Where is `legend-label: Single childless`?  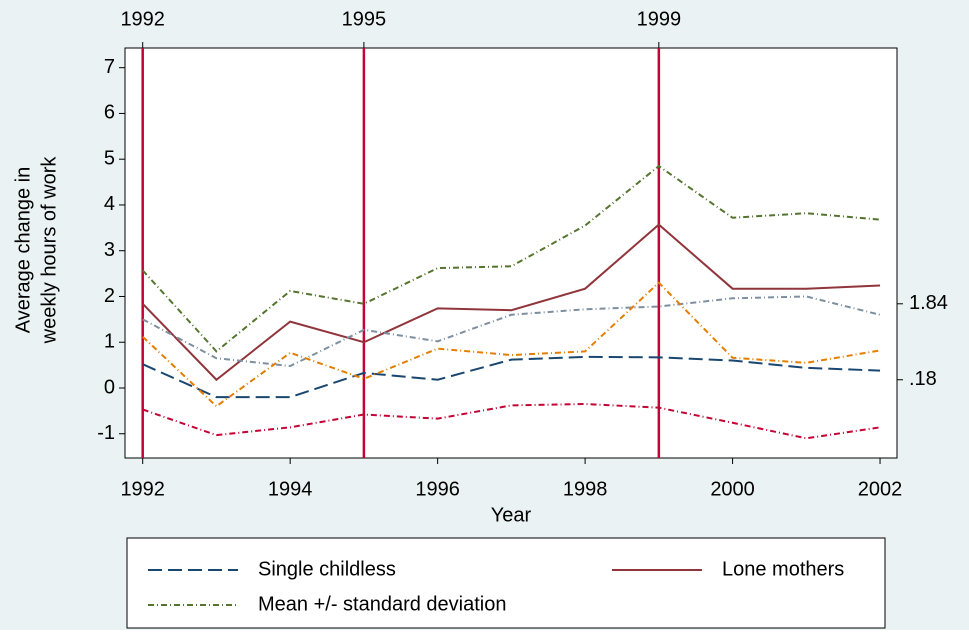
legend-label: Single childless is located at coordinates (327, 569).